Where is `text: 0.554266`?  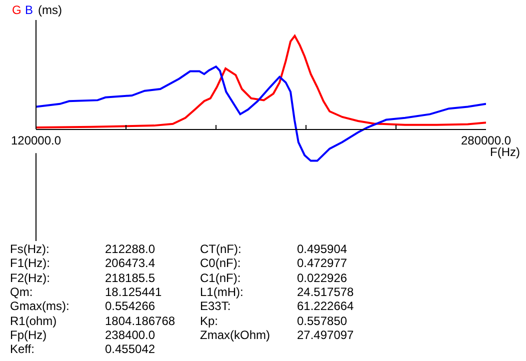 text: 0.554266 is located at coordinates (130, 306).